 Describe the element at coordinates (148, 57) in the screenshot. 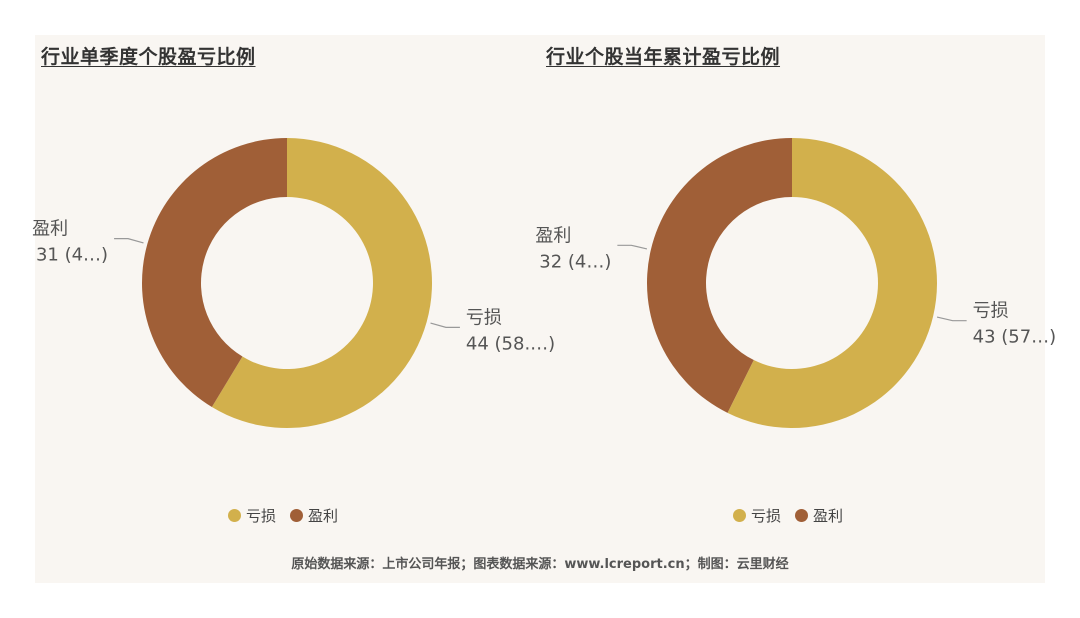

I see `chart-title-quarterly: 行业单季度个股盈亏比例` at that location.